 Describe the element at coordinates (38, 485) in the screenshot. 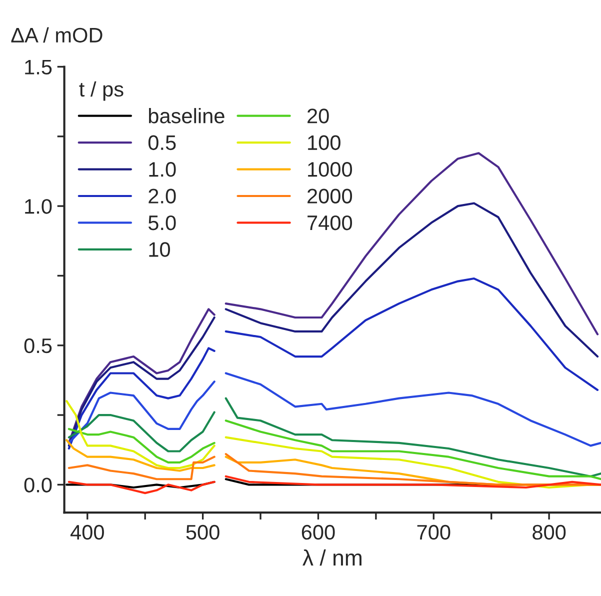

I see `y-tick-label: 0.0` at that location.